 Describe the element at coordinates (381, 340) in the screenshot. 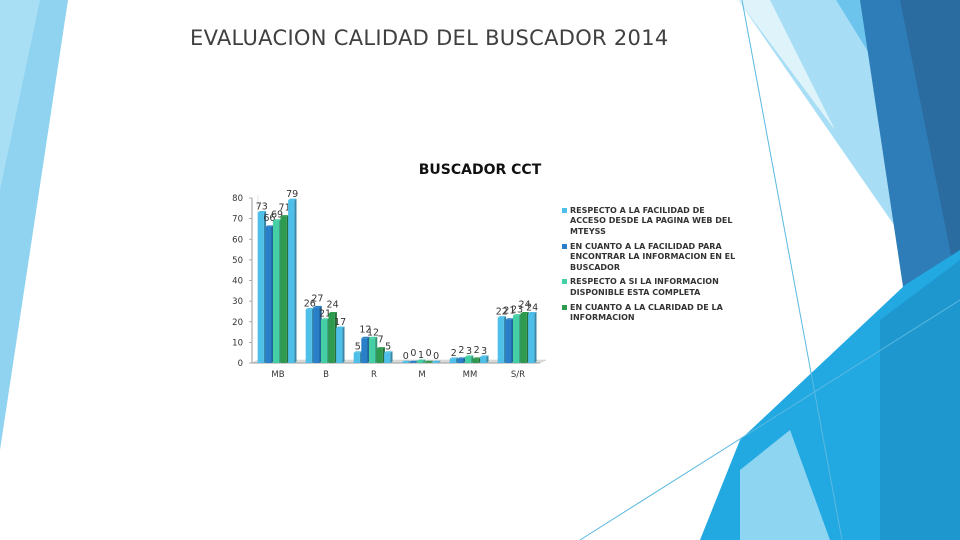

I see `data-label: 7` at that location.